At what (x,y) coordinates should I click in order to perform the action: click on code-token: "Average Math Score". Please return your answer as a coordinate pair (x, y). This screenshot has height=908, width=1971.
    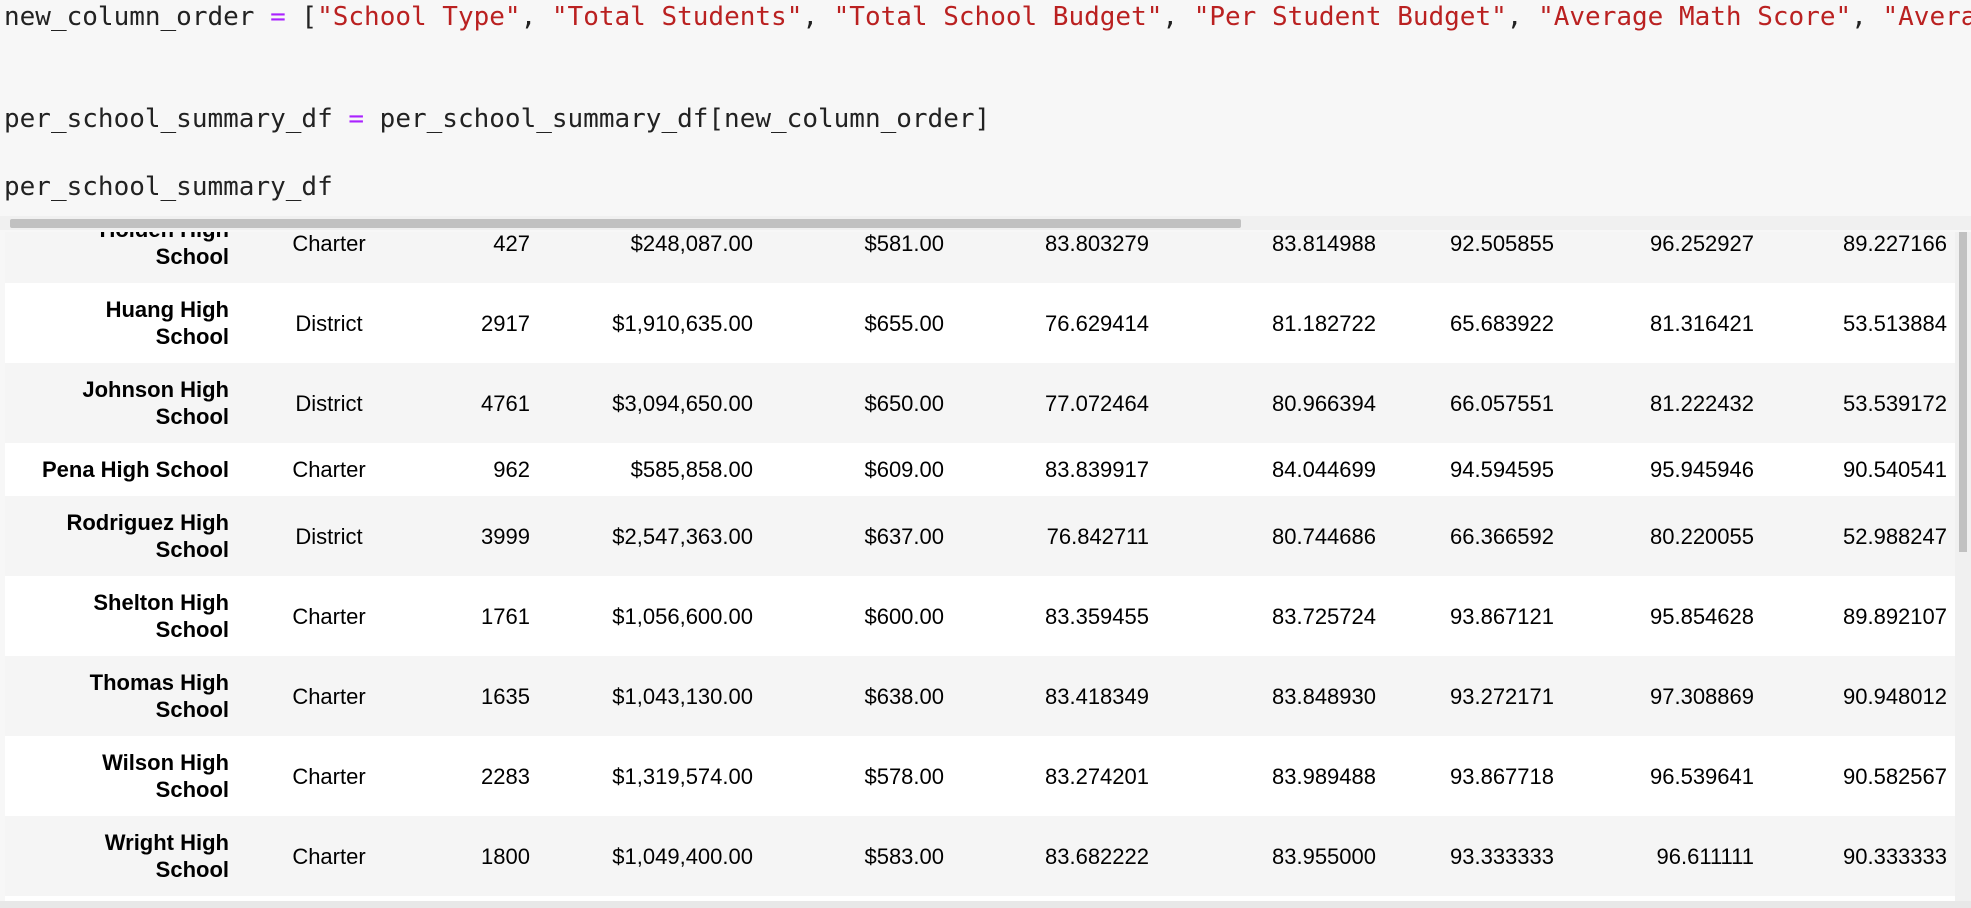
    Looking at the image, I should click on (1695, 17).